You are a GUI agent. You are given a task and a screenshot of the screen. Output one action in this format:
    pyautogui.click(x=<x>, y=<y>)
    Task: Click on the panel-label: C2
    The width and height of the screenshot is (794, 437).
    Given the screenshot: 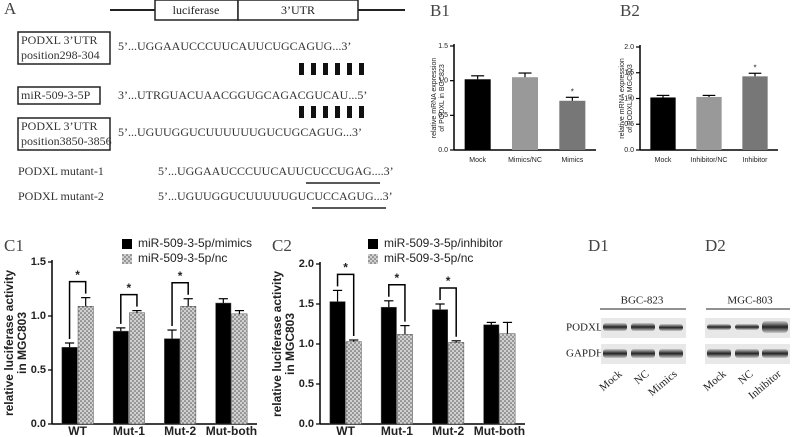 What is the action you would take?
    pyautogui.click(x=282, y=245)
    